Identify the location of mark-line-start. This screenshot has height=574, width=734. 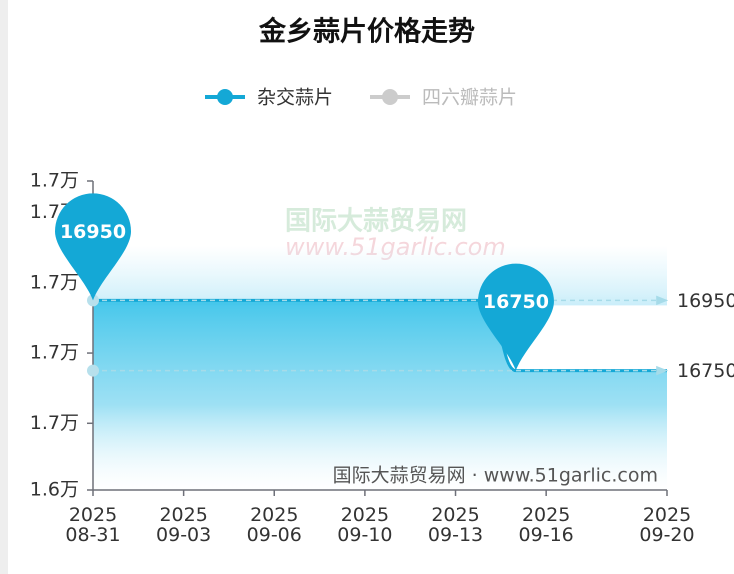
(93, 370).